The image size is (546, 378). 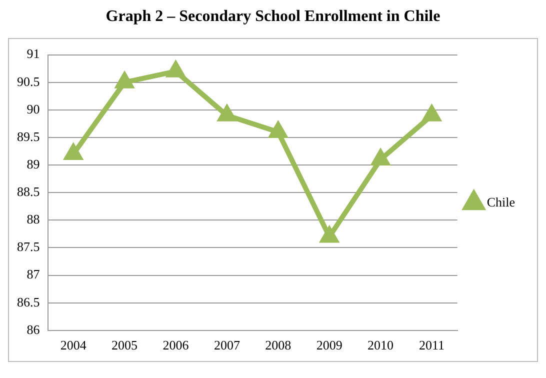 I want to click on x-tick-label: 2006, so click(x=176, y=345).